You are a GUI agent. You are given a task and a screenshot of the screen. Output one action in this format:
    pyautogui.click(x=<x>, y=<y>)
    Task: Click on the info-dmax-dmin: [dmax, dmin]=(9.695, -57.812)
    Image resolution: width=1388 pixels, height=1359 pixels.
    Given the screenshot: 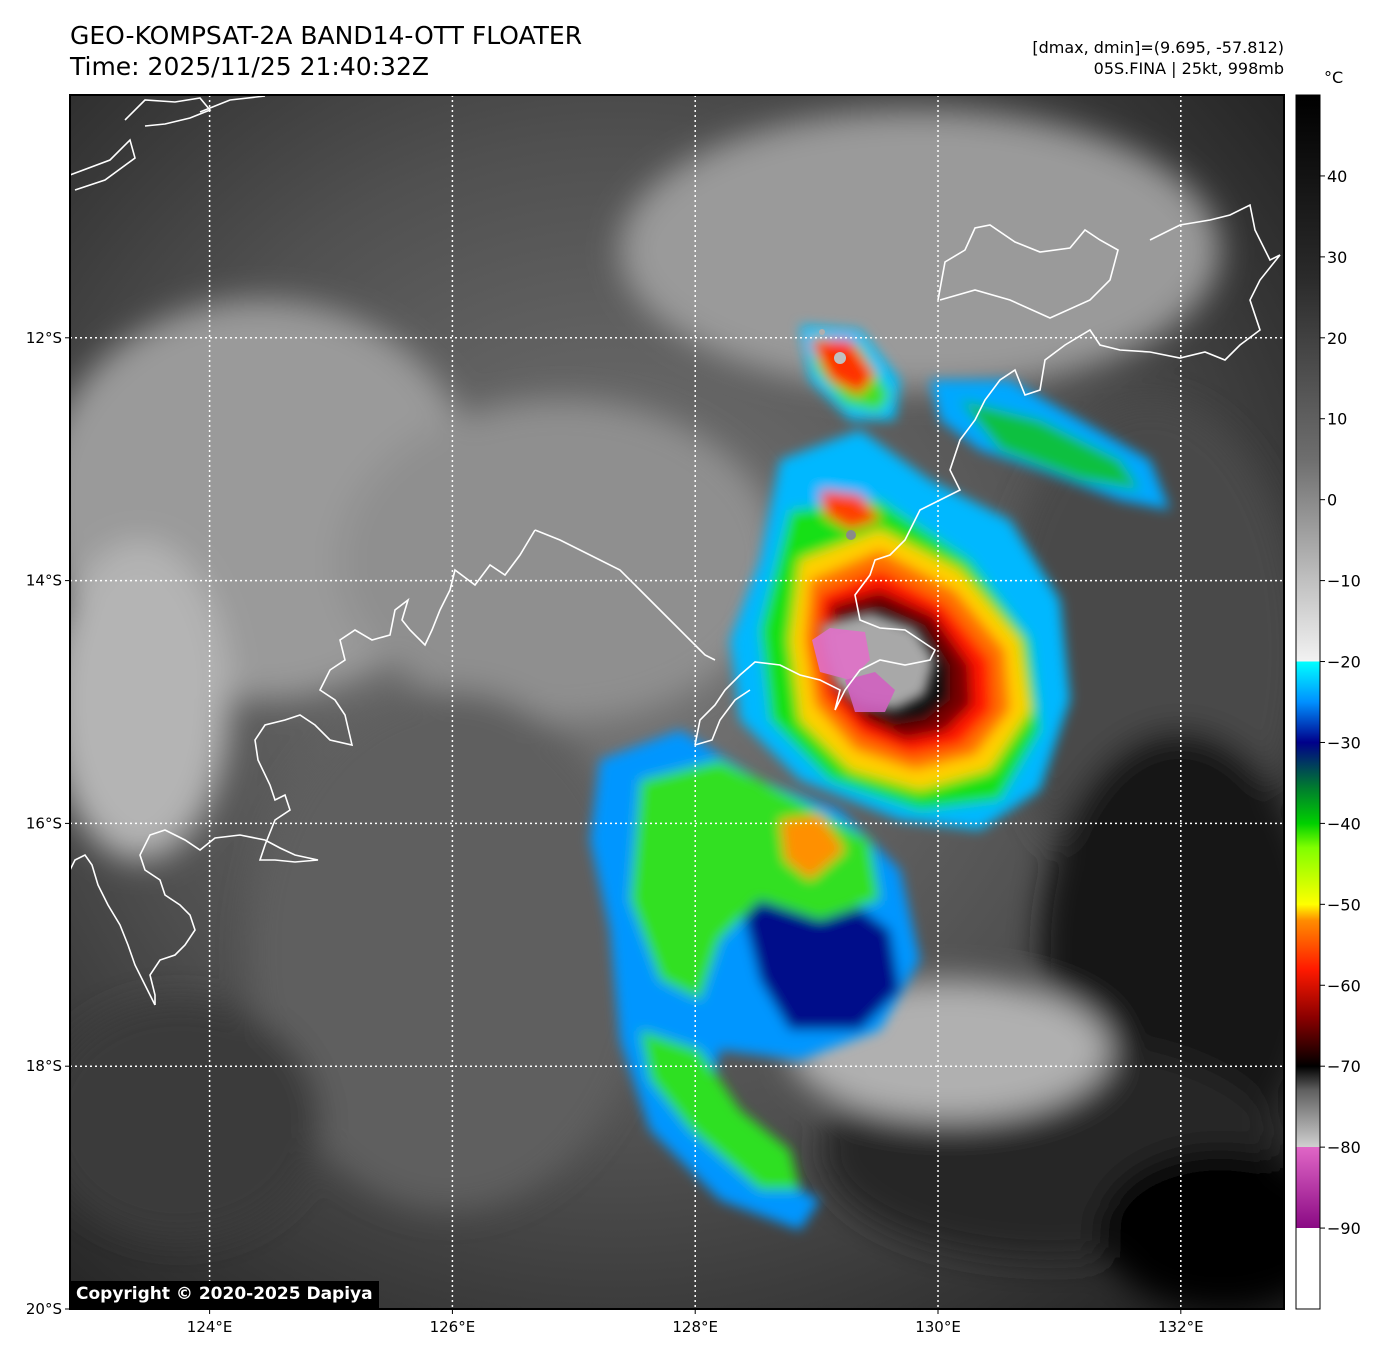 What is the action you would take?
    pyautogui.click(x=1158, y=47)
    